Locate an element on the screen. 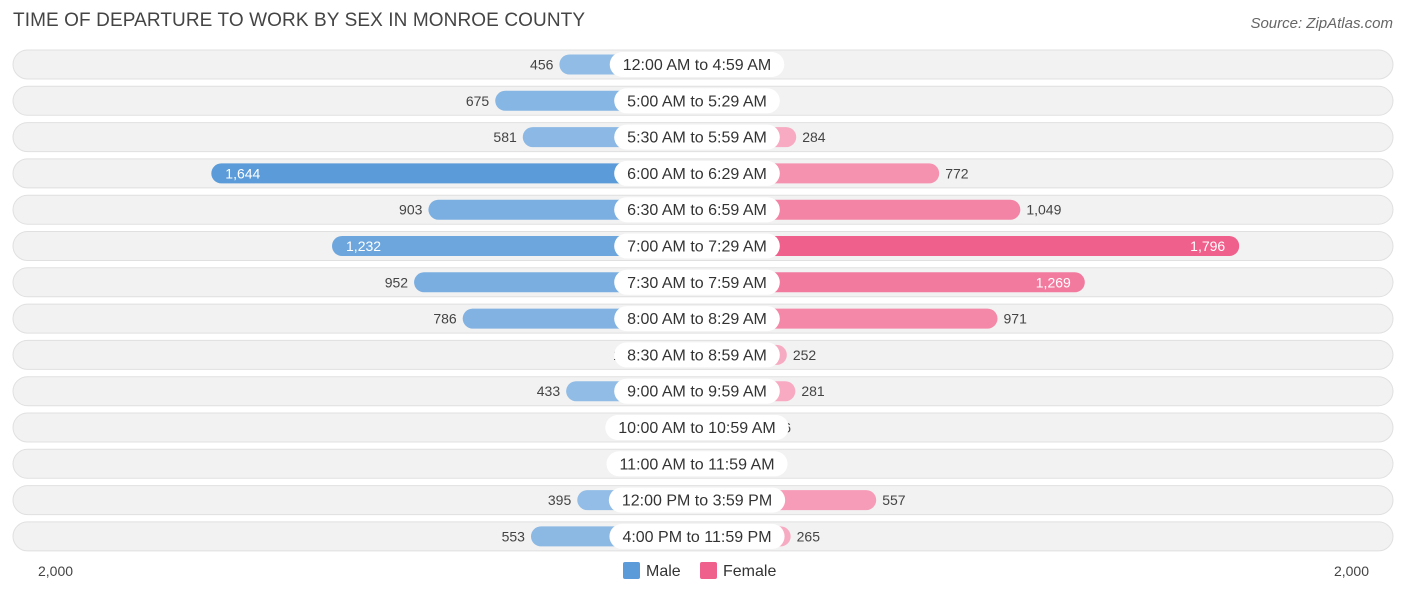 The width and height of the screenshot is (1406, 595). axis-max-label: 2,000 is located at coordinates (1351, 571).